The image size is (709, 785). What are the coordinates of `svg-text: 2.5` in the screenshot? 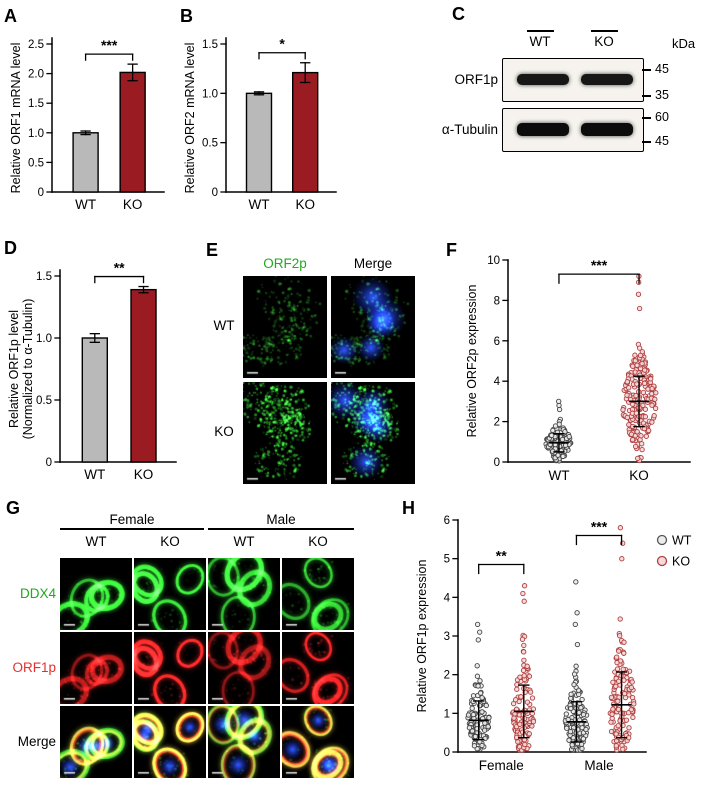 It's located at (36, 45).